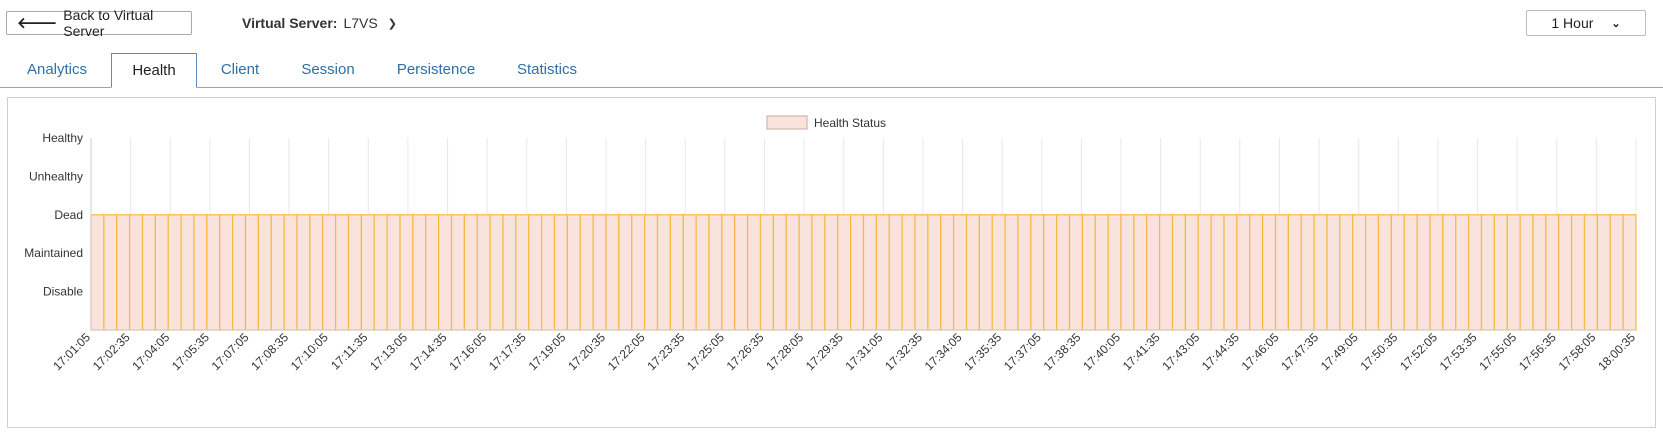 The image size is (1663, 436). I want to click on x-tick-label: 17:53:35, so click(1458, 351).